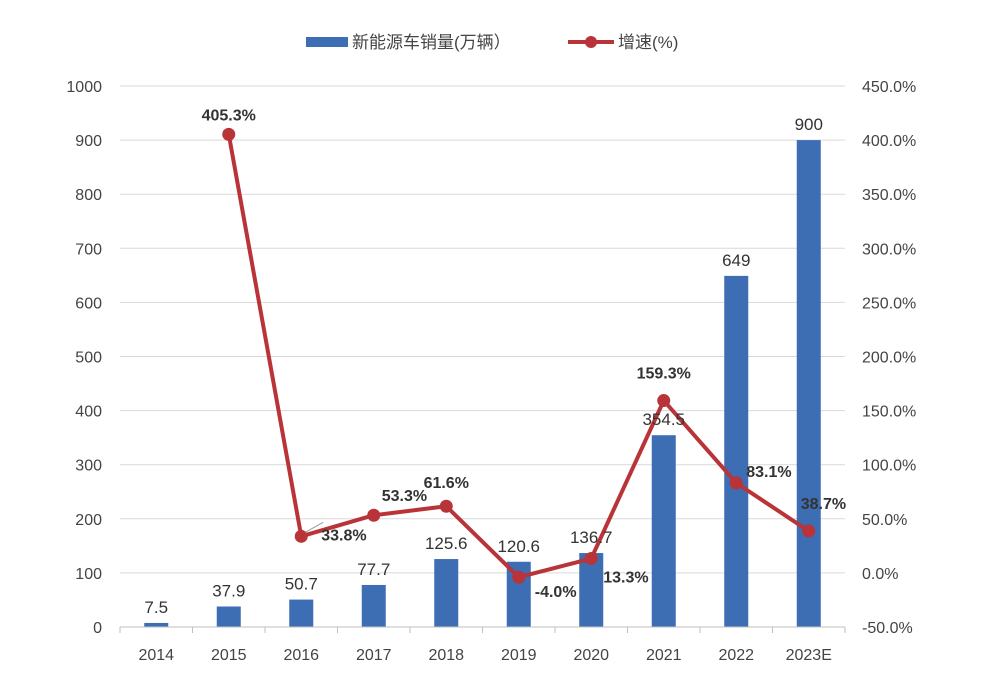 The image size is (1000, 695). Describe the element at coordinates (156, 607) in the screenshot. I see `bar-value-label: 7.5` at that location.